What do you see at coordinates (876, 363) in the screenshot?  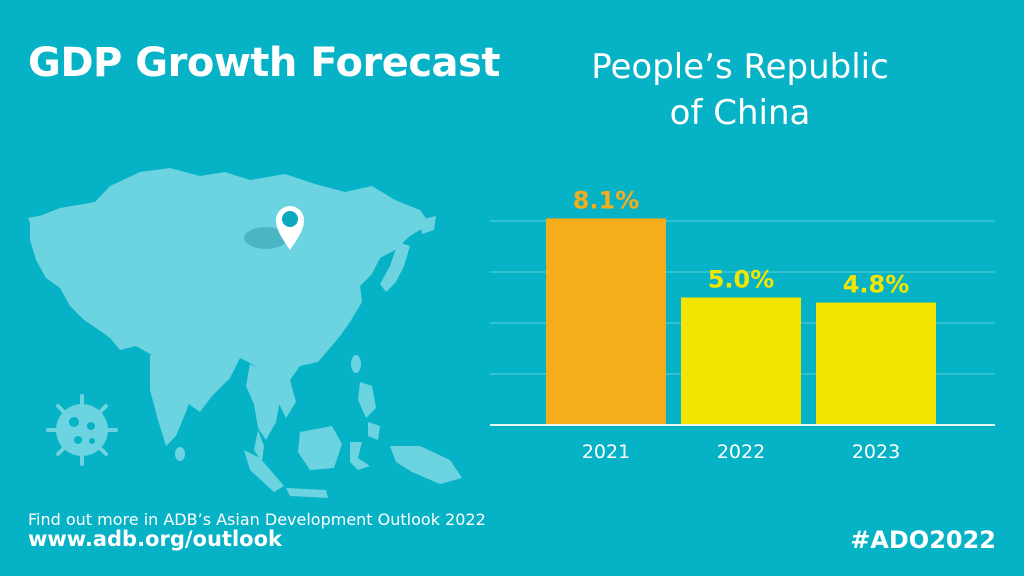 I see `bar-2023` at bounding box center [876, 363].